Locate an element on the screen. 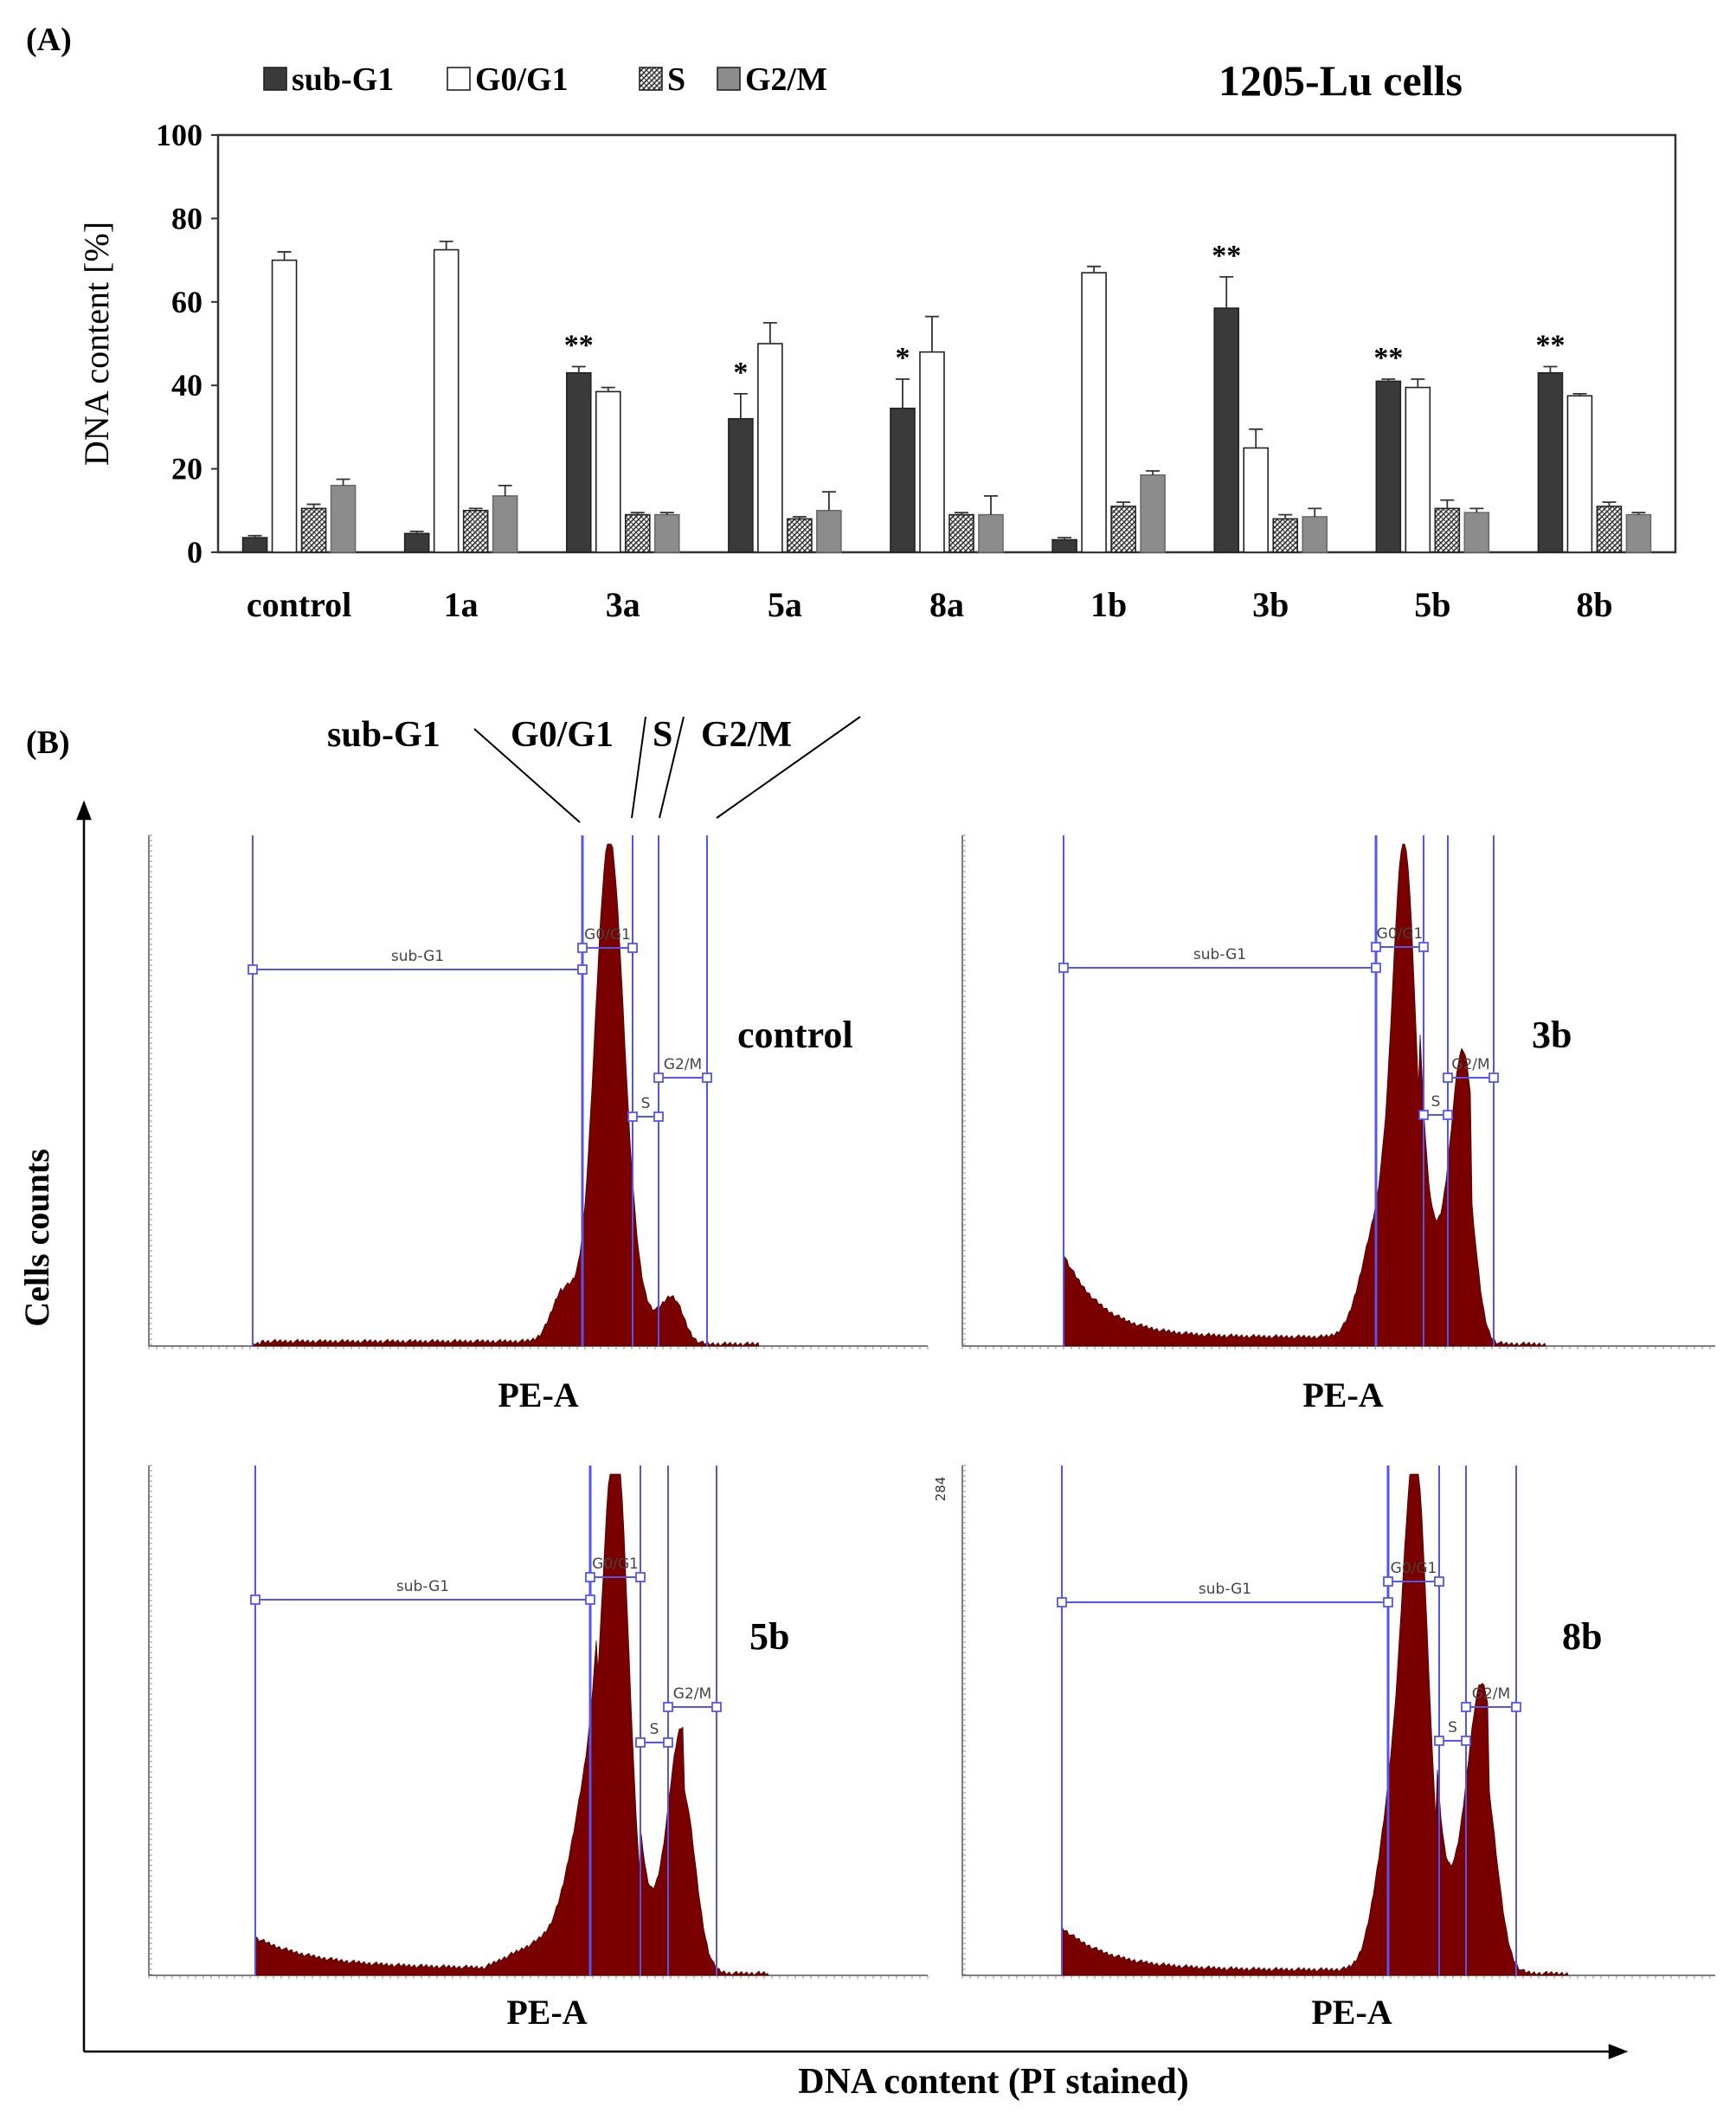  histogram-sample-label: 8b is located at coordinates (1582, 1636).